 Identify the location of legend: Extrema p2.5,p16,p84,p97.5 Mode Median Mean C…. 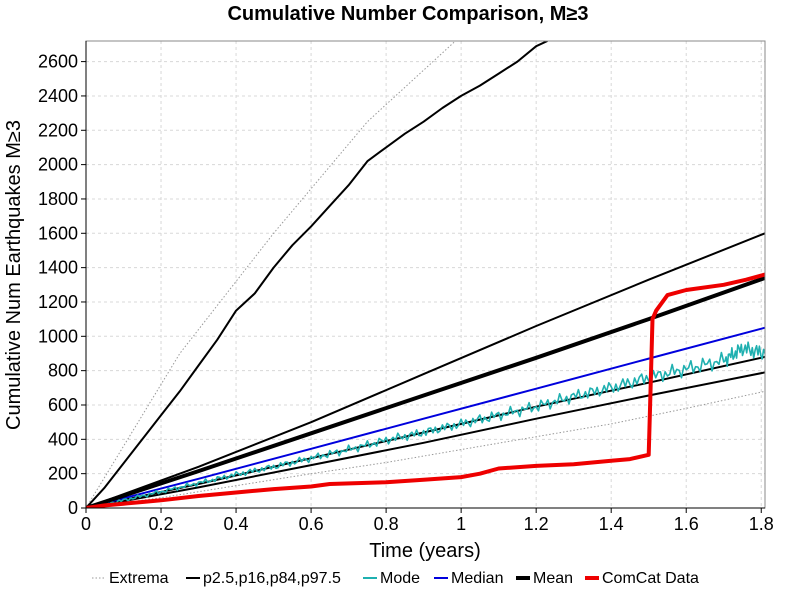
(395, 578).